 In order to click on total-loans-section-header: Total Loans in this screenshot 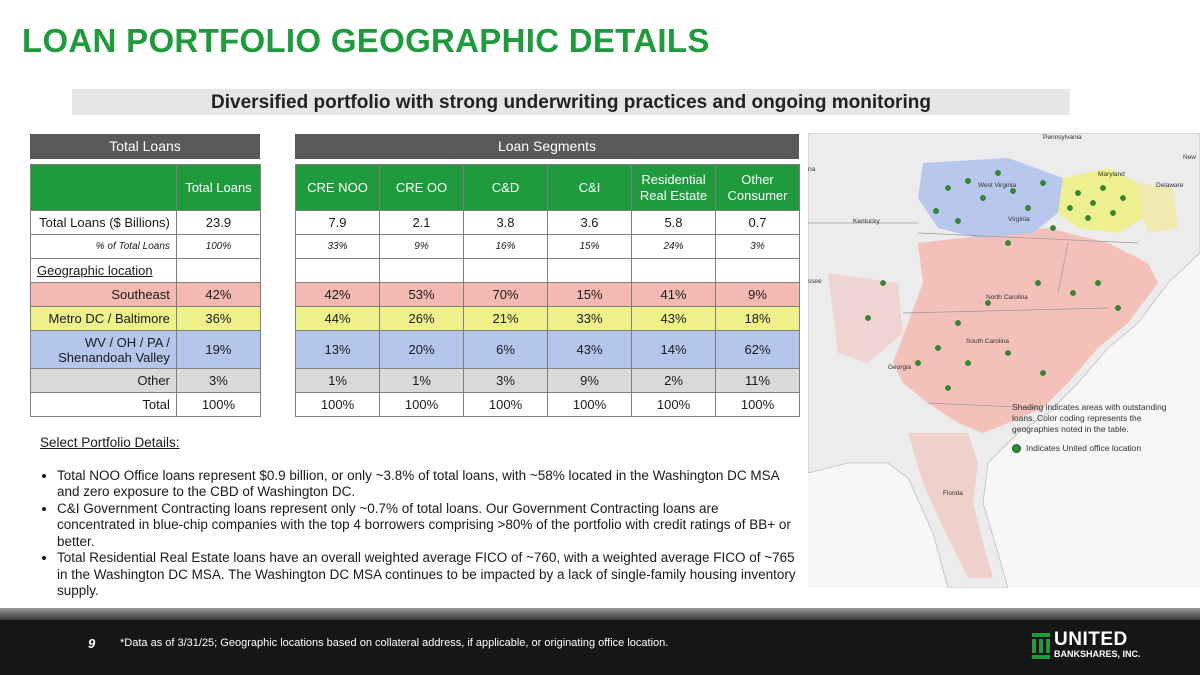, I will do `click(145, 146)`.